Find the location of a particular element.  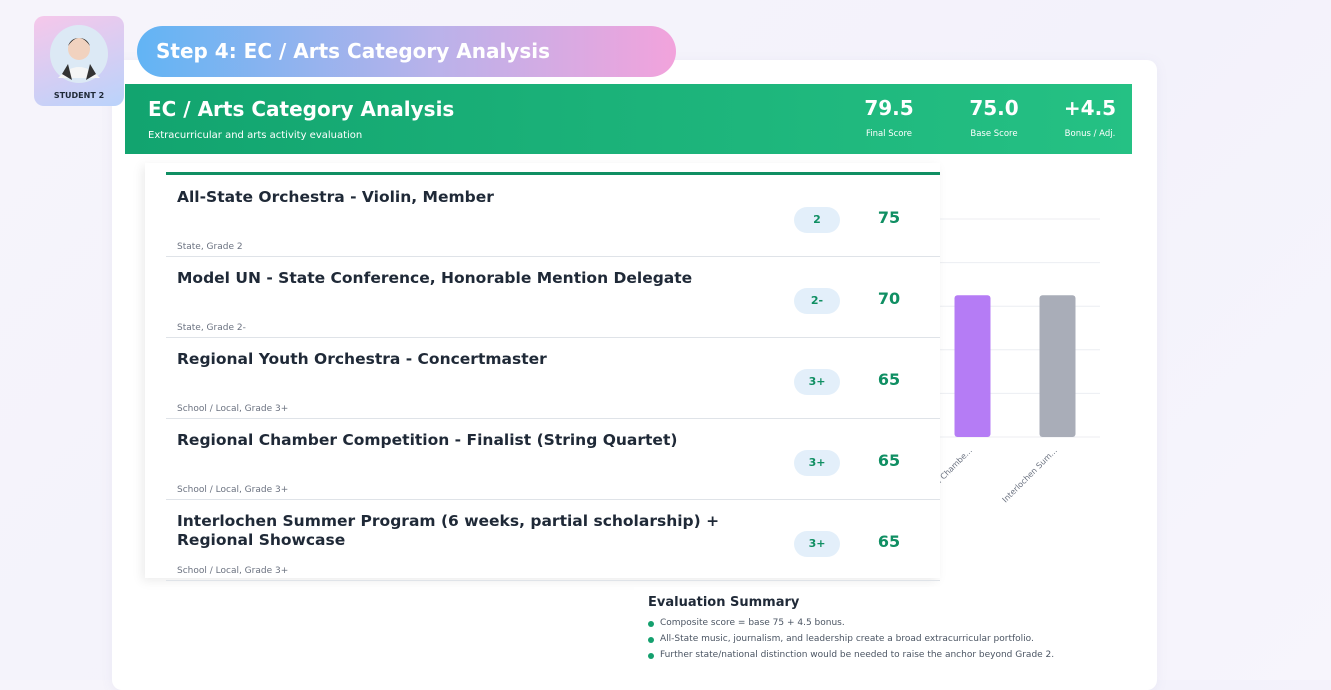

summary-item: Composite score = base 75 + 4.5 bonus. is located at coordinates (882, 623).